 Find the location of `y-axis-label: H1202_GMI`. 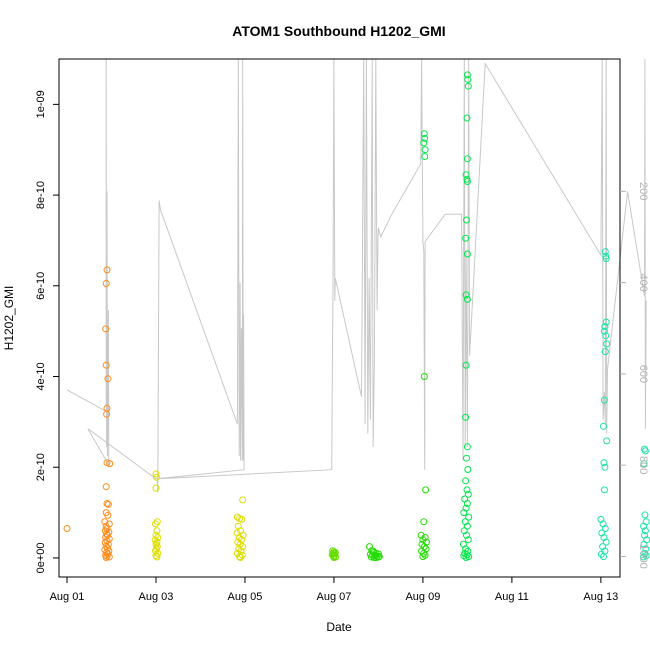

y-axis-label: H1202_GMI is located at coordinates (9, 318).